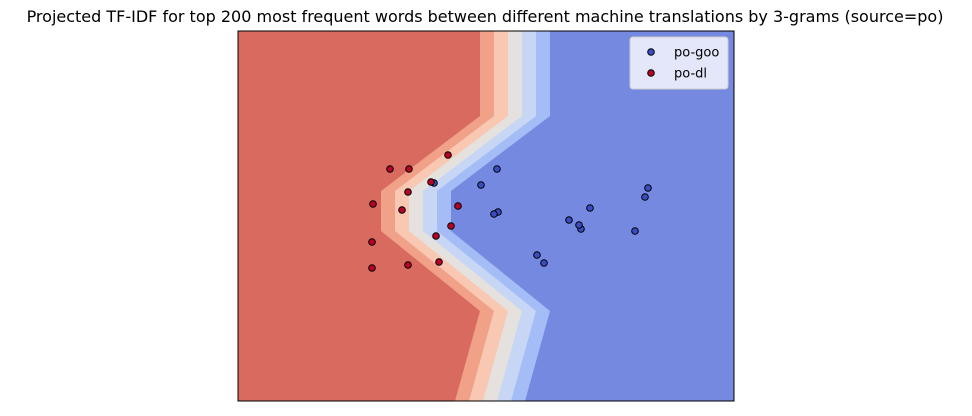  I want to click on legend-marker-po-goo, so click(651, 52).